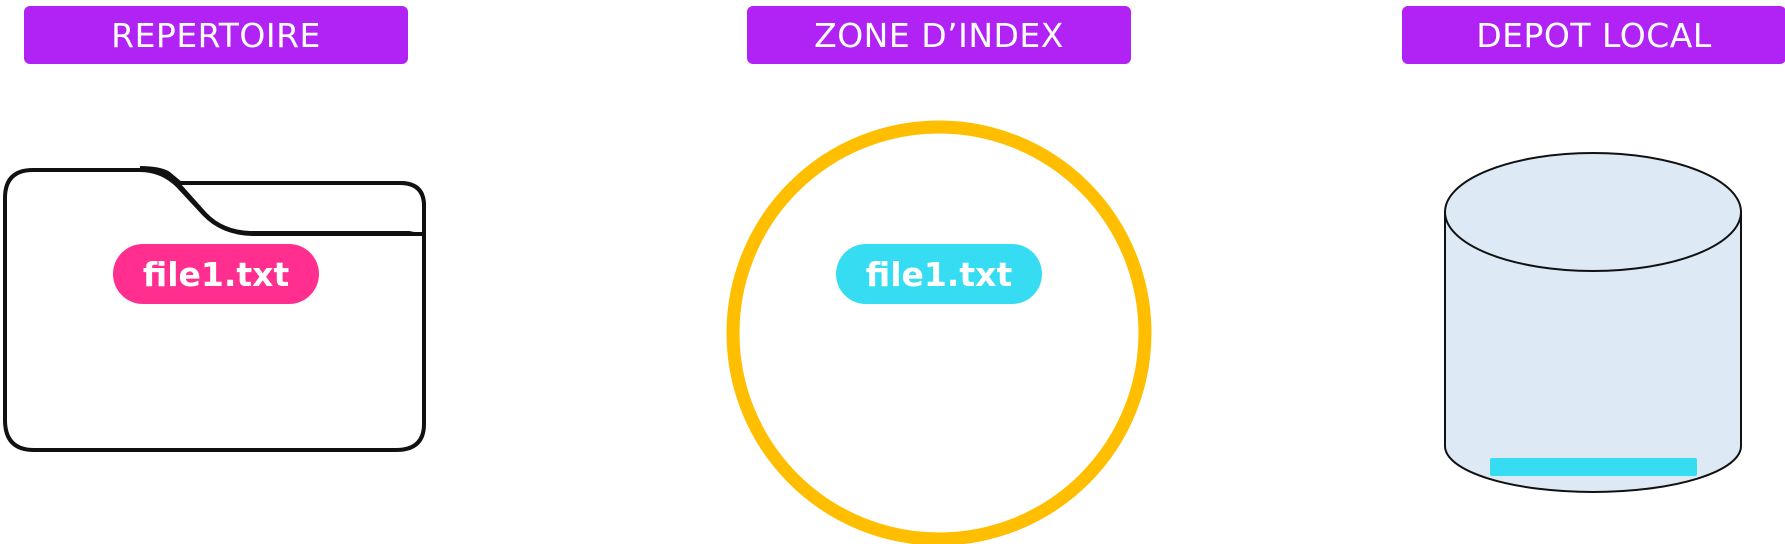  I want to click on depot-local-header: DEPOT LOCAL, so click(1593, 35).